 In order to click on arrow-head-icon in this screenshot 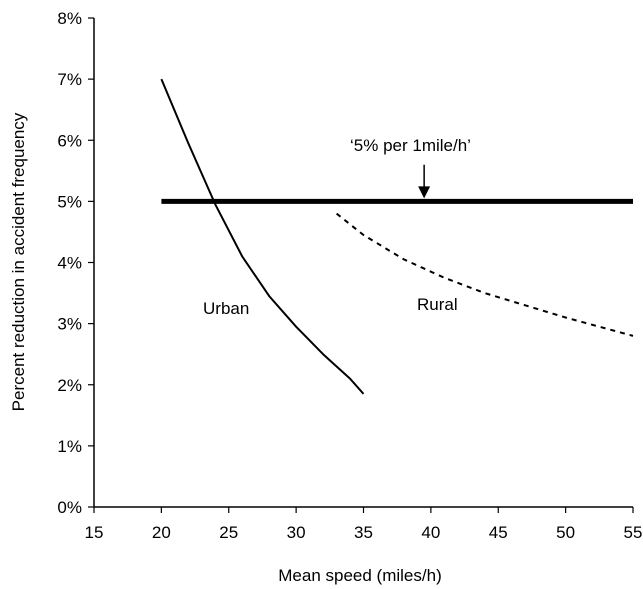, I will do `click(424, 192)`.